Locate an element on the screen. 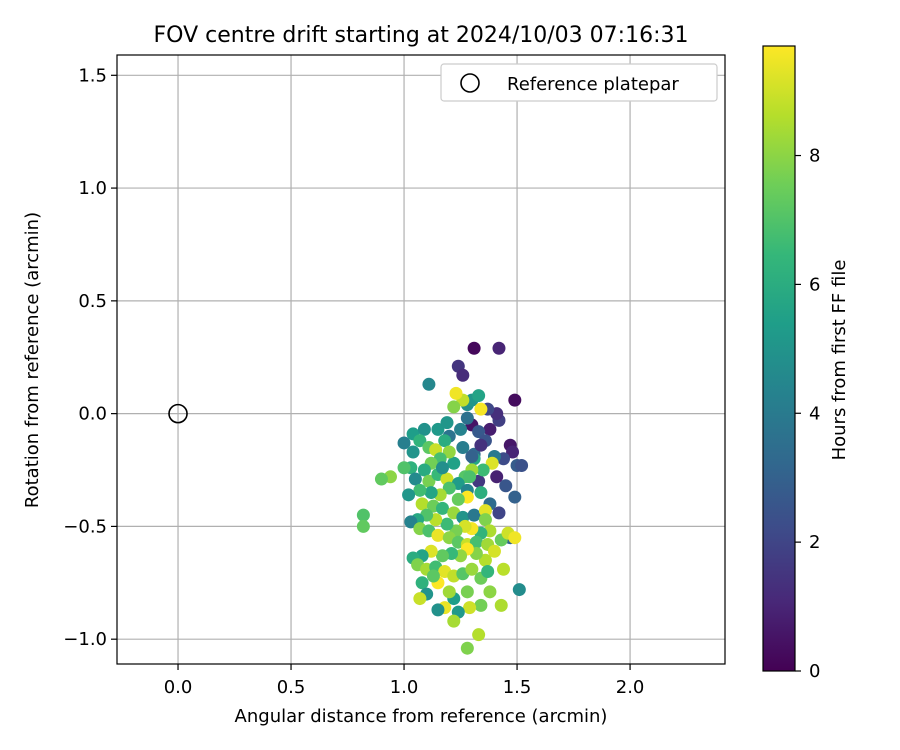 The image size is (900, 750). colorbar-tick-label: 0 is located at coordinates (814, 671).